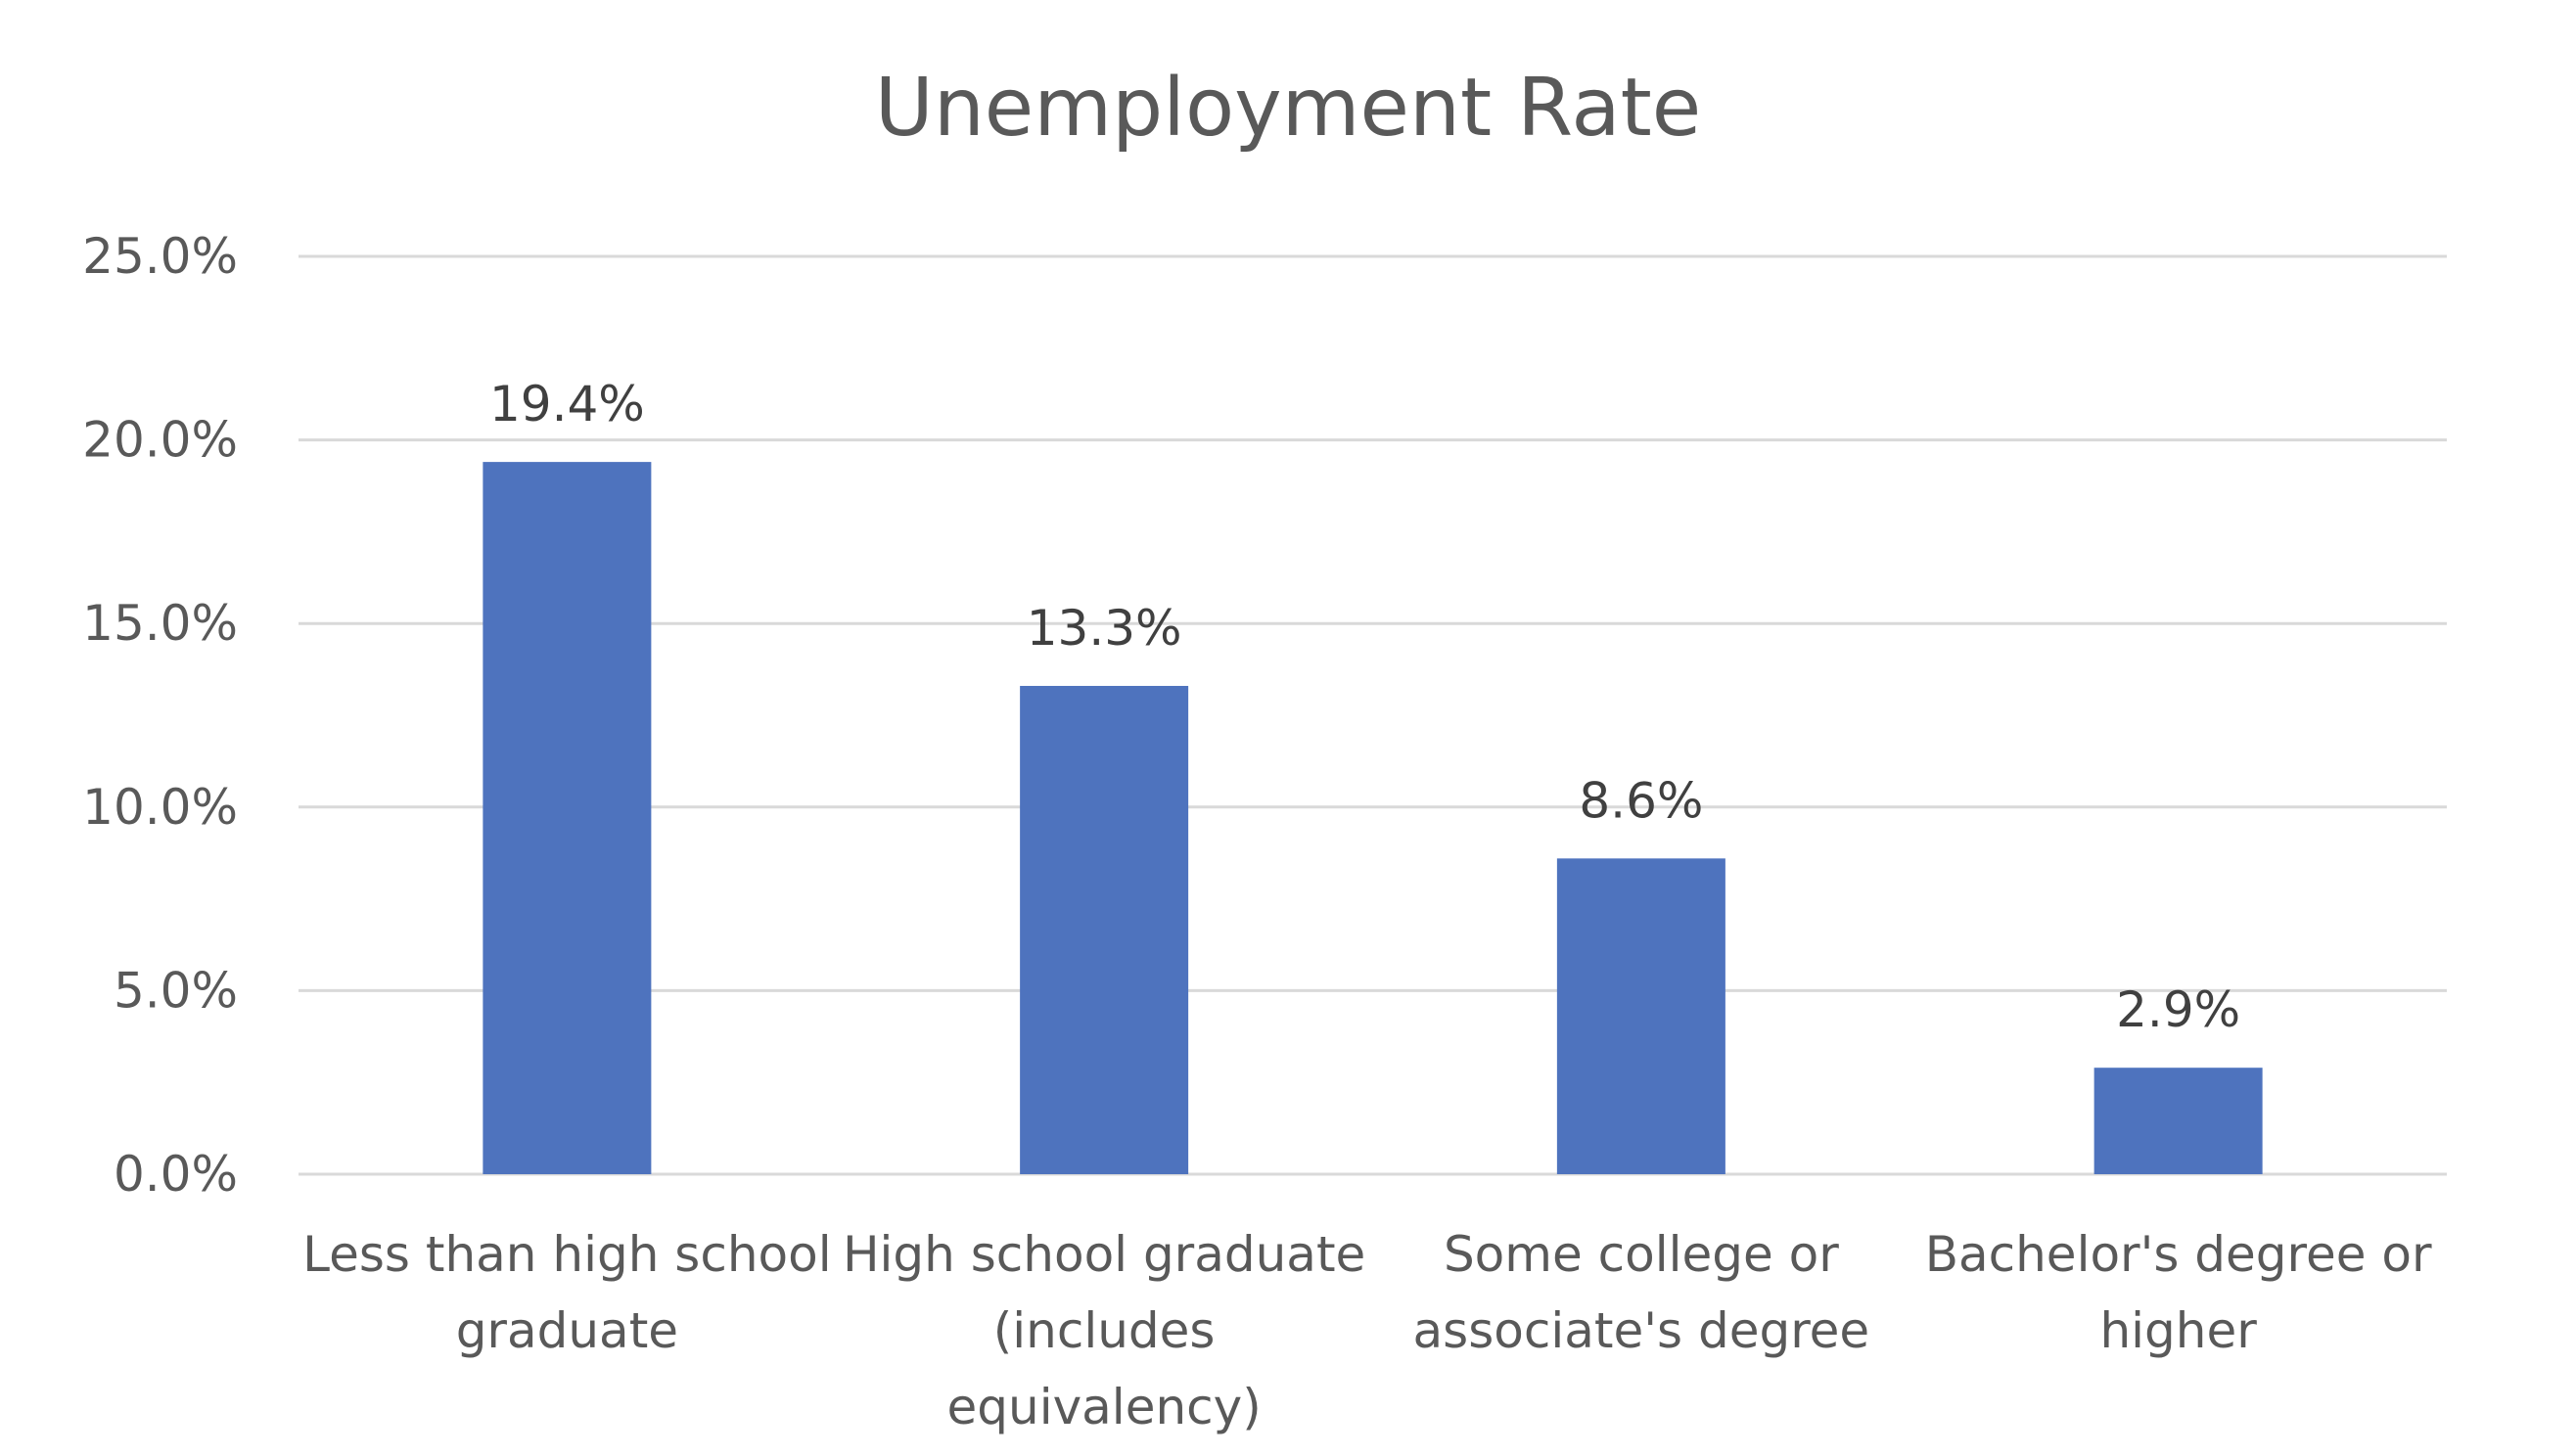 The image size is (2576, 1456). I want to click on category-label: higher, so click(2178, 1330).